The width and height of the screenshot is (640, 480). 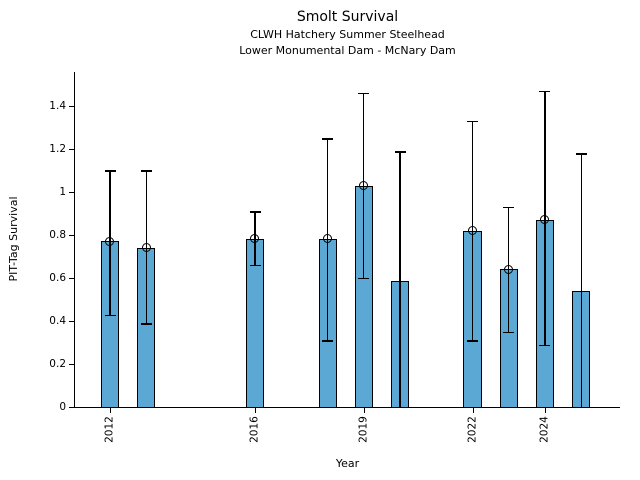 I want to click on x-axis-title: Year, so click(x=347, y=463).